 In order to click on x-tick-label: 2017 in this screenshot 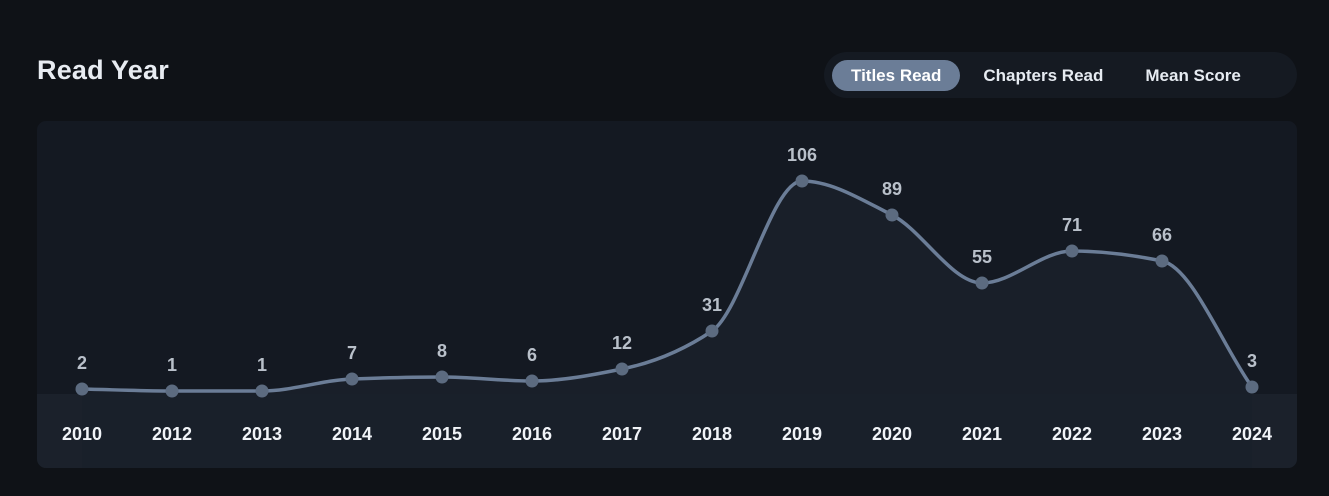, I will do `click(622, 434)`.